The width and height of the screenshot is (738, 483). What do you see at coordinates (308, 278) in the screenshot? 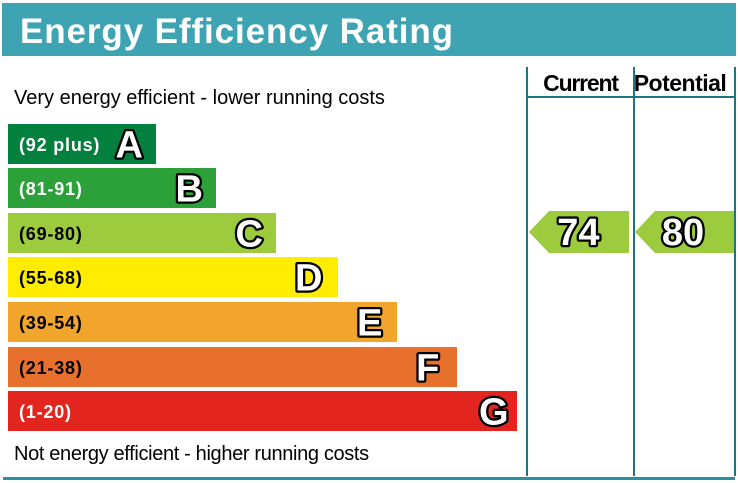
I see `svg-text: D` at bounding box center [308, 278].